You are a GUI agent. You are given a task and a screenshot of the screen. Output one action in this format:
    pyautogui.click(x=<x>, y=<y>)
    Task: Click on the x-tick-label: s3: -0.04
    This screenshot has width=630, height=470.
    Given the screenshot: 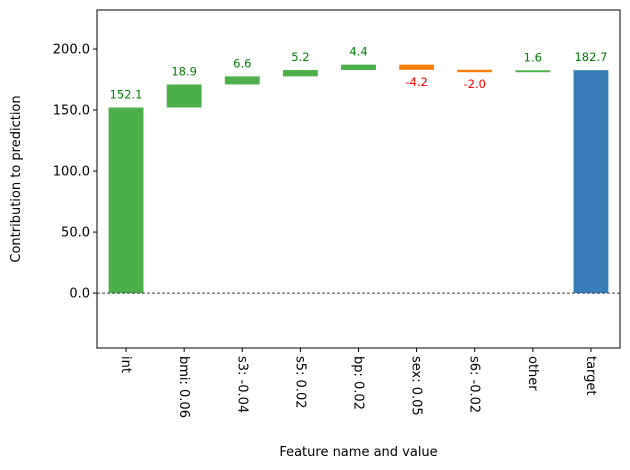 What is the action you would take?
    pyautogui.click(x=241, y=384)
    